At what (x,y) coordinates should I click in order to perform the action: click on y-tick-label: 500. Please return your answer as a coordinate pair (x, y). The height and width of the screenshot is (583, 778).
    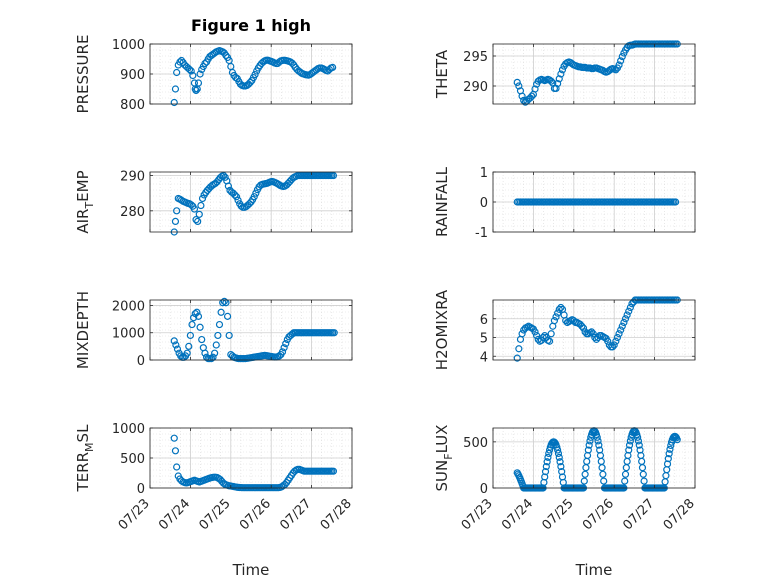
    Looking at the image, I should click on (475, 443).